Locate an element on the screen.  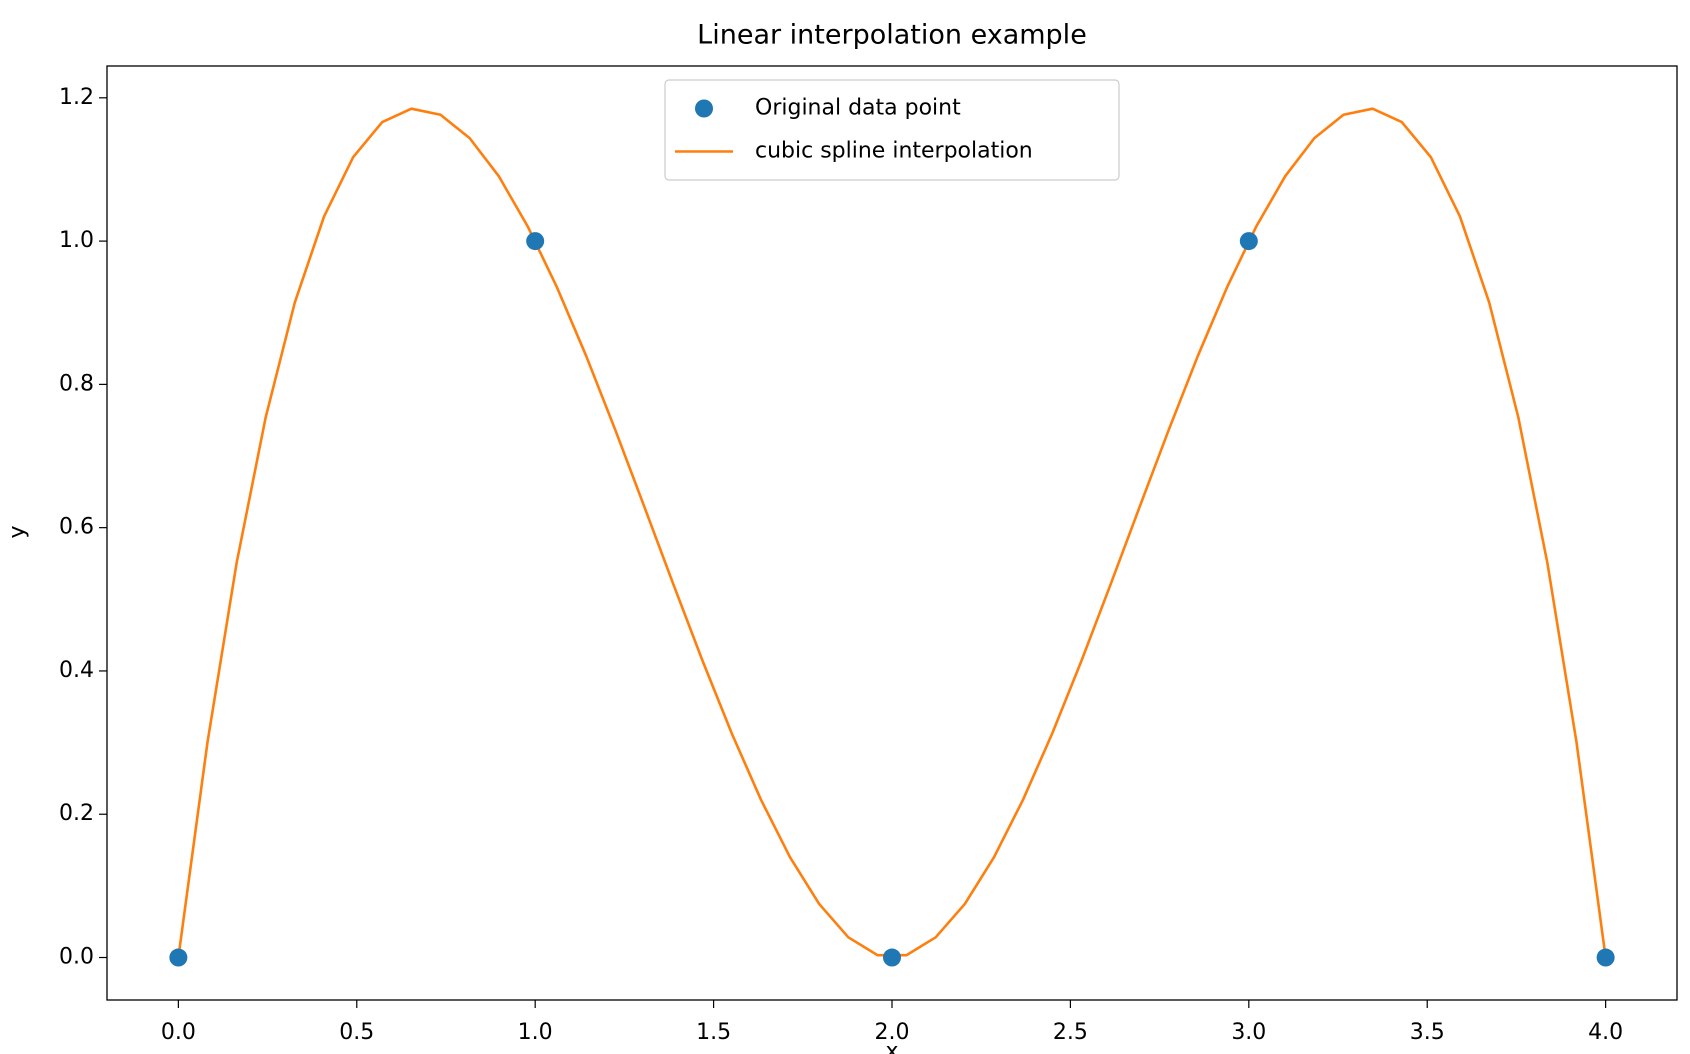
legend-label: cubic spline interpolation is located at coordinates (894, 151).